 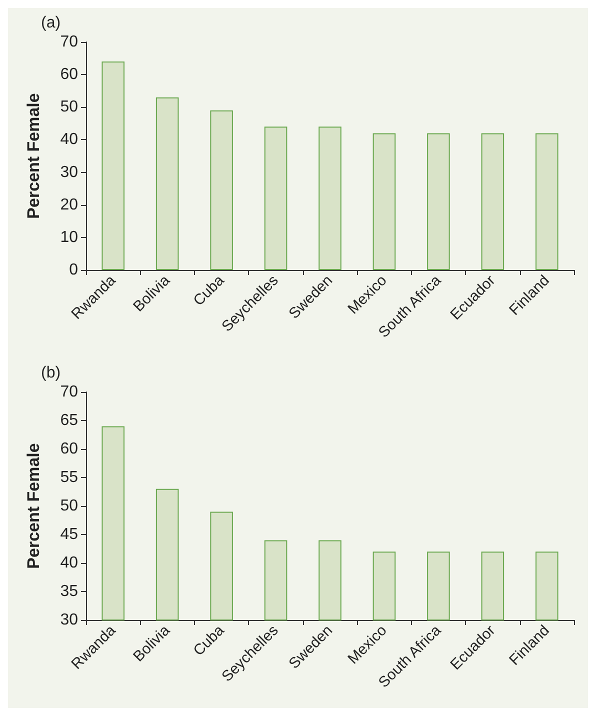 I want to click on y-tick-label: 65, so click(x=69, y=420).